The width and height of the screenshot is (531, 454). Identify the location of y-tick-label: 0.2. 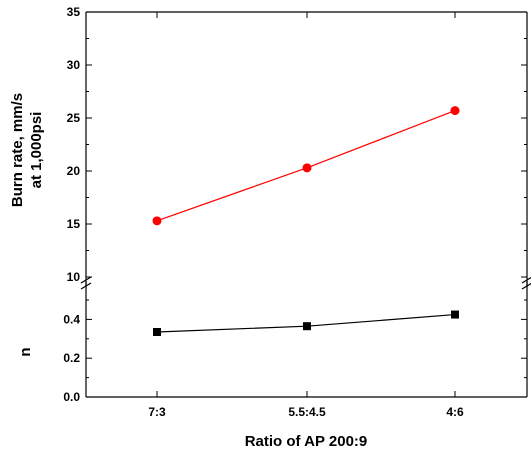
(71, 358).